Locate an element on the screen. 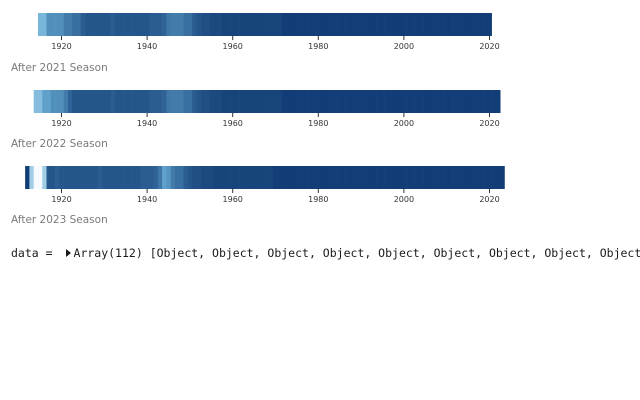  x-tick-label: 1980 is located at coordinates (318, 123).